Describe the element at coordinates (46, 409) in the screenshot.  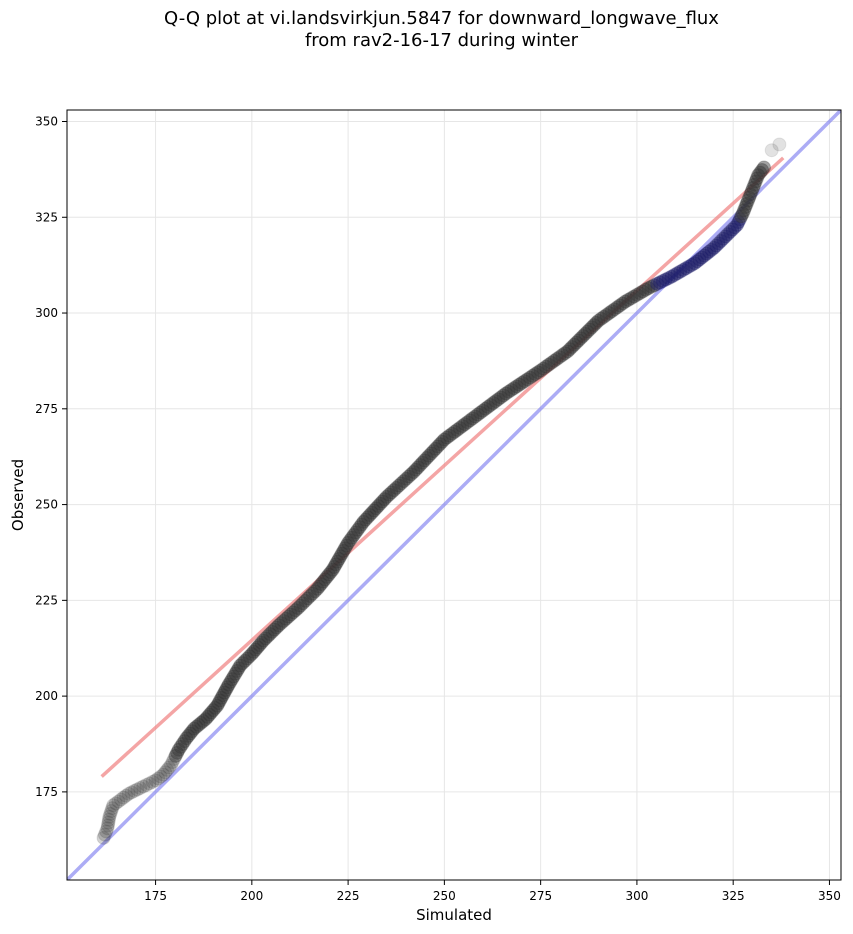
I see `y-tick-label: 275` at that location.